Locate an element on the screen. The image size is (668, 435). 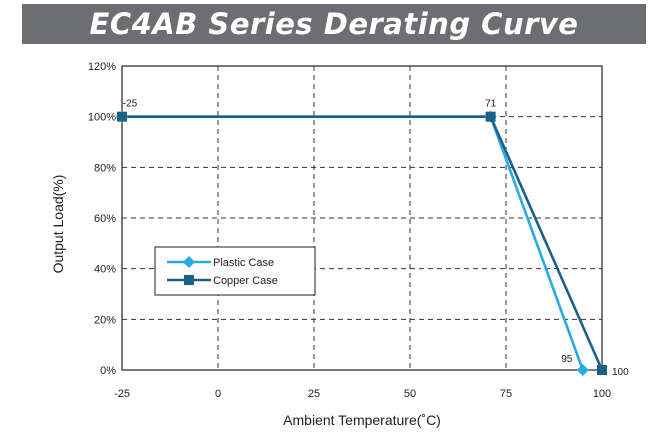
y-tick-label: 120% is located at coordinates (102, 67).